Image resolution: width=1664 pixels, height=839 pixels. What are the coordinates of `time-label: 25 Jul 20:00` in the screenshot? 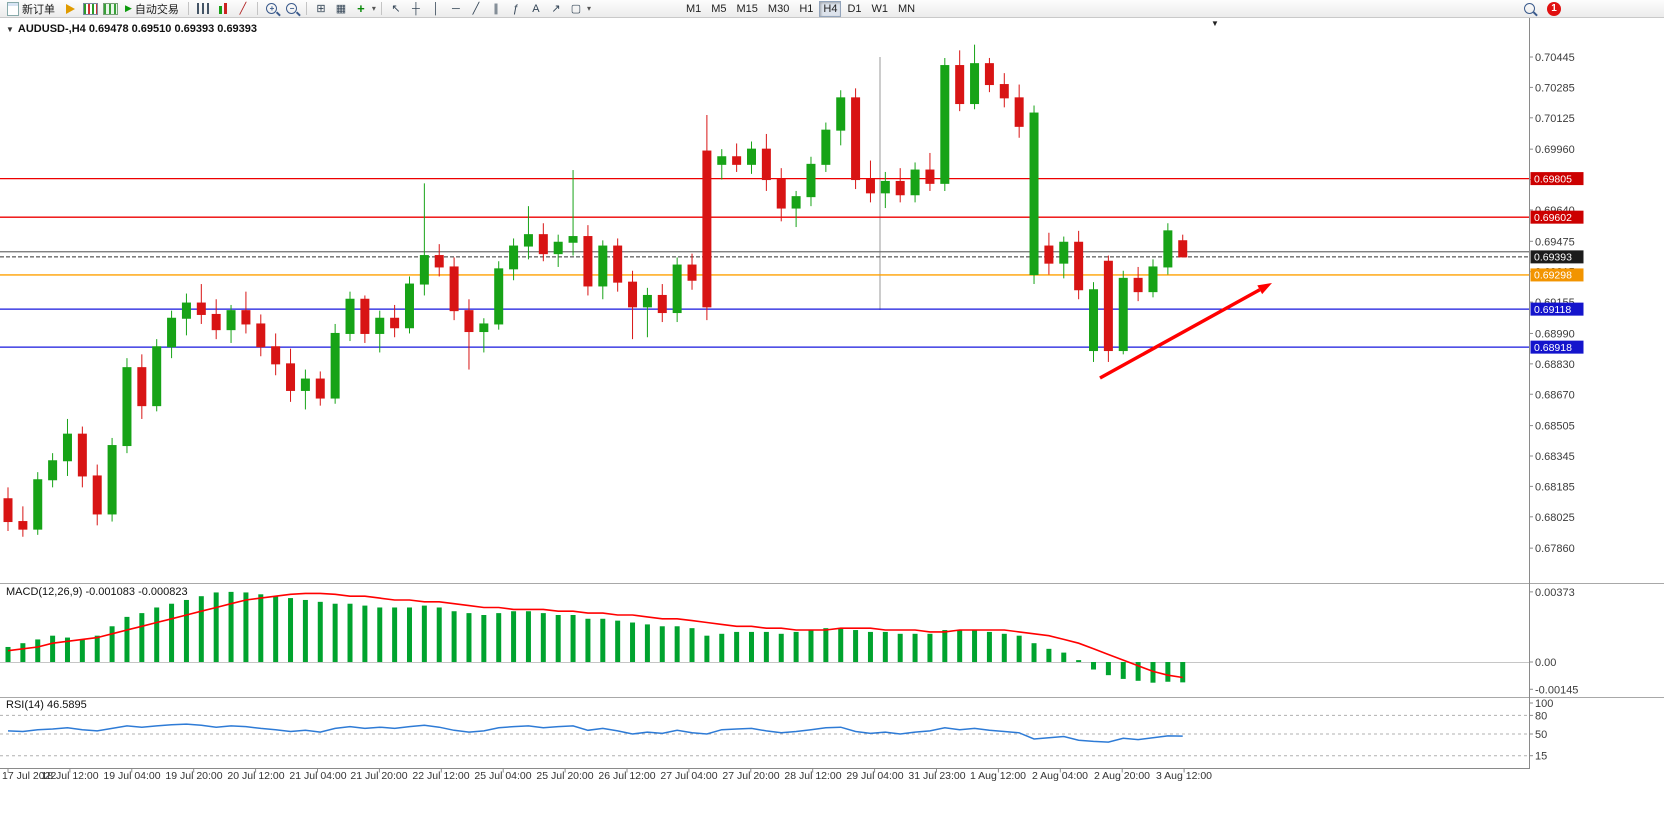 It's located at (565, 776).